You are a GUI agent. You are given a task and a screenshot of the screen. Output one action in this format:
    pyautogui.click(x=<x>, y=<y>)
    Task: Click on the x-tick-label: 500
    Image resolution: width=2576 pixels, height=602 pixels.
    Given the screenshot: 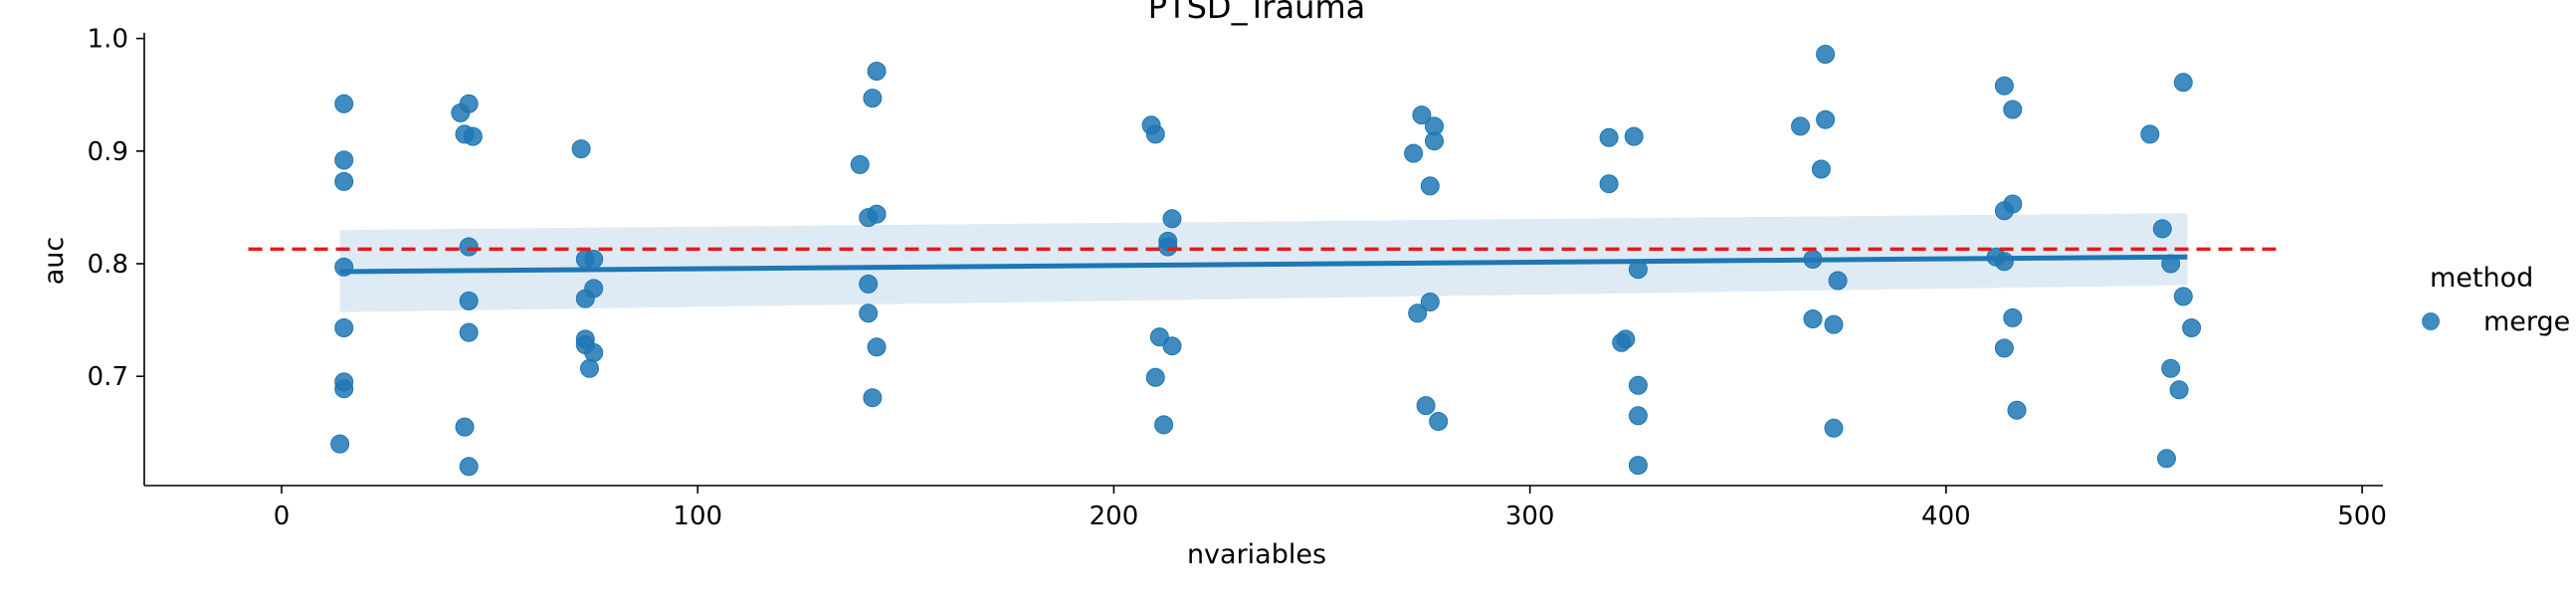 What is the action you would take?
    pyautogui.click(x=2362, y=517)
    